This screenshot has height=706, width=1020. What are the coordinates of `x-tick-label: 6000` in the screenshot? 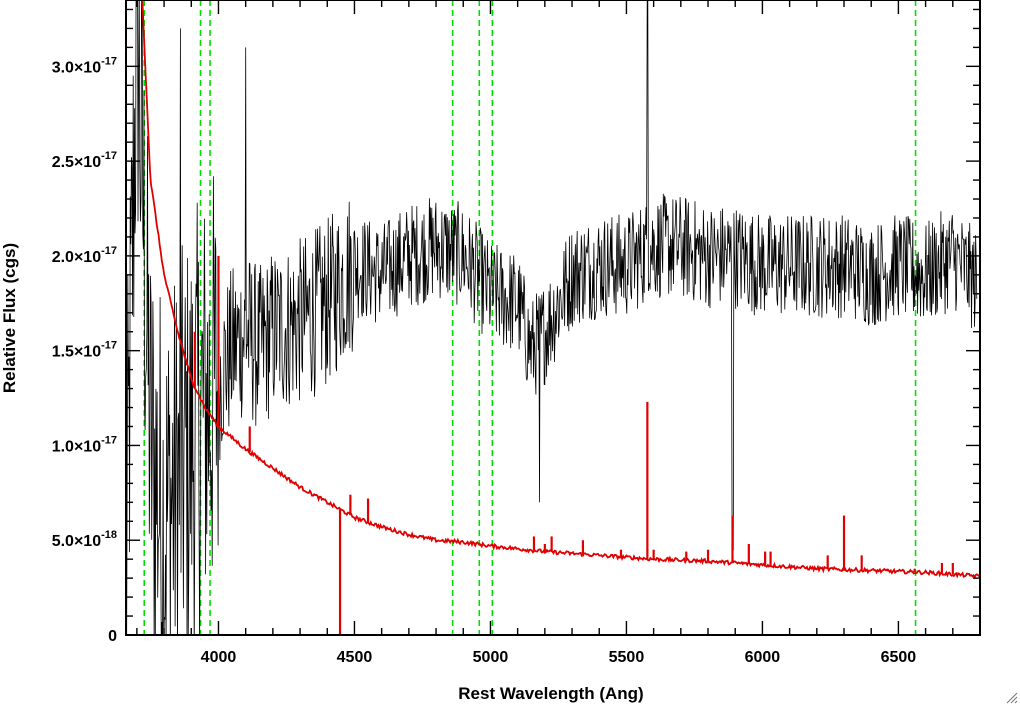 It's located at (763, 657).